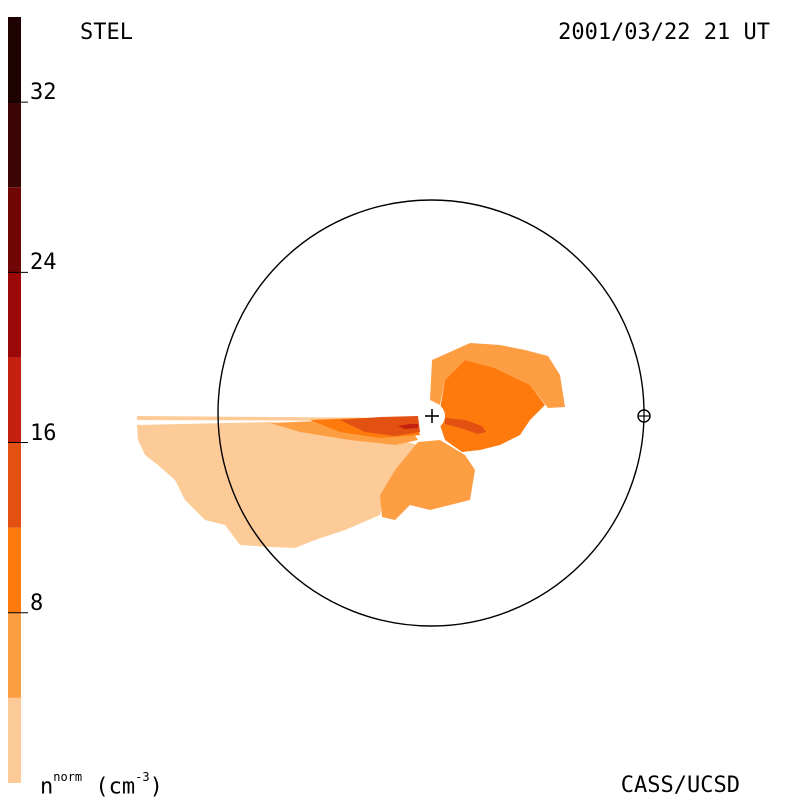  What do you see at coordinates (68, 777) in the screenshot?
I see `unit-superscript: norm` at bounding box center [68, 777].